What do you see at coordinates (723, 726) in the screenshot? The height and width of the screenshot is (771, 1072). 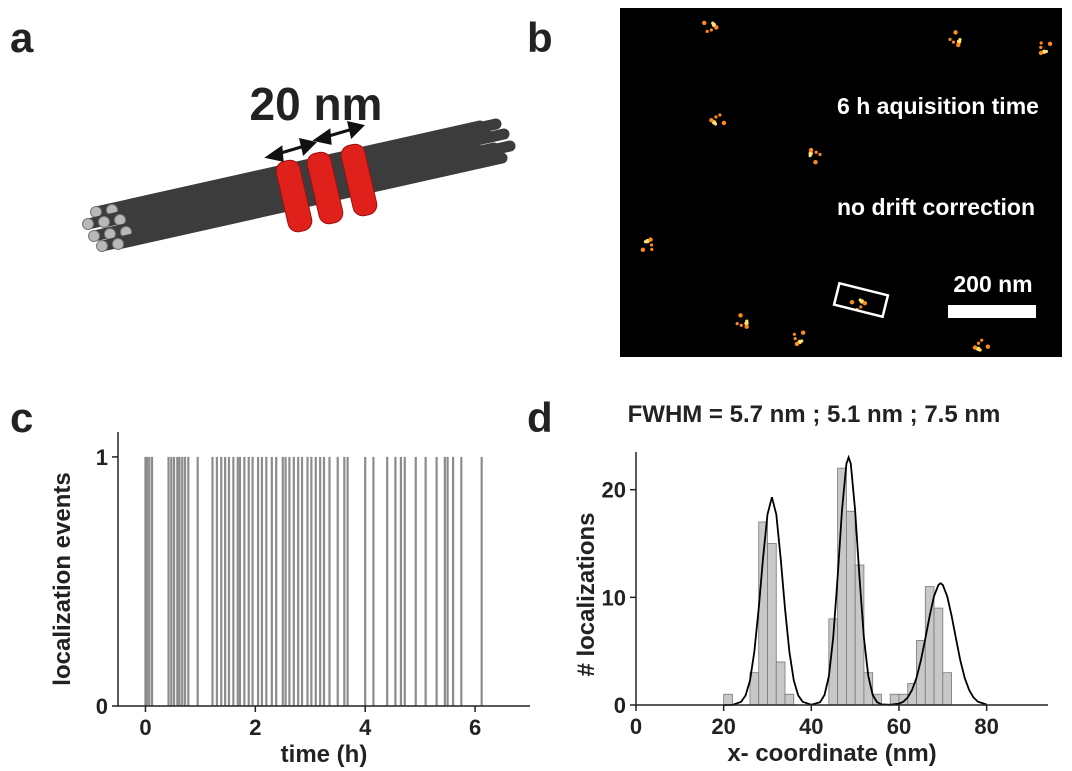 I see `x-tick-label: 20` at bounding box center [723, 726].